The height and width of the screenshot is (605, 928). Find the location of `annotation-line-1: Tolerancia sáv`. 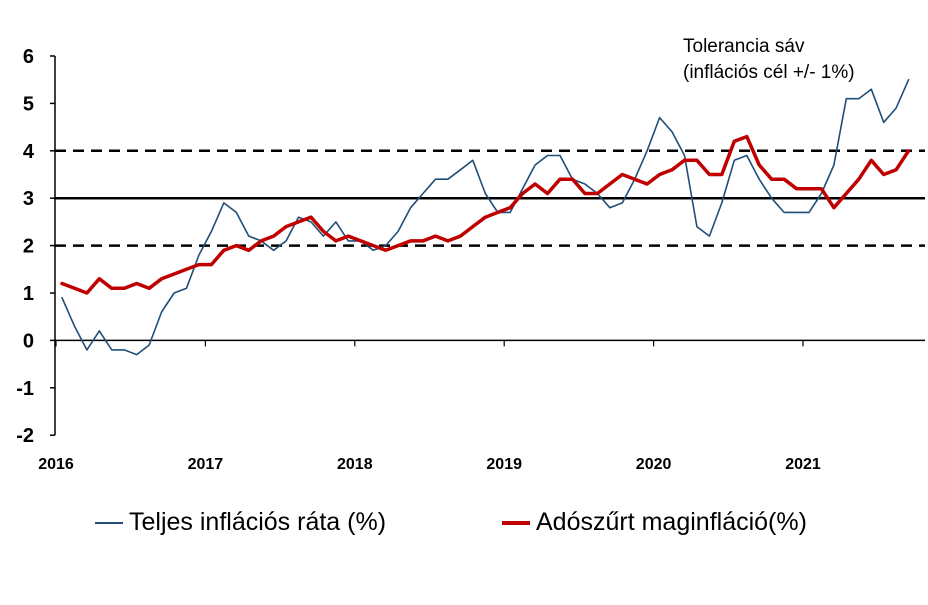

annotation-line-1: Tolerancia sáv is located at coordinates (744, 46).